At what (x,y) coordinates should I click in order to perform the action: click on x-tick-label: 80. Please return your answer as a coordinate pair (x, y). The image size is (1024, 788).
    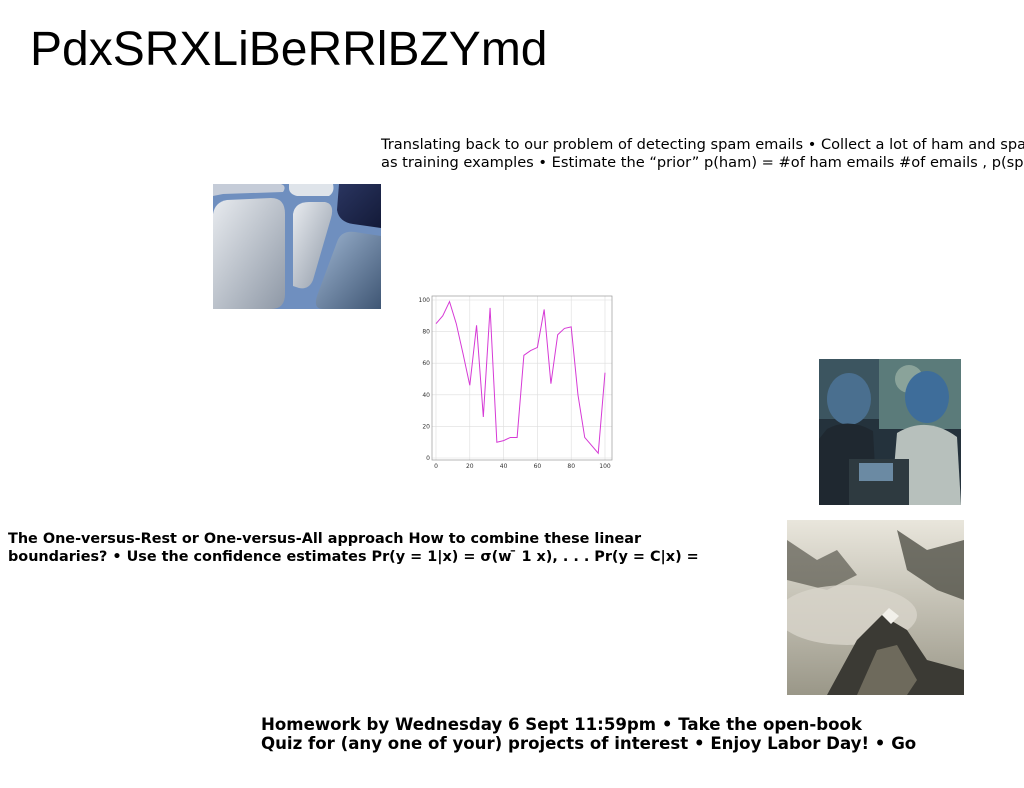
    Looking at the image, I should click on (571, 466).